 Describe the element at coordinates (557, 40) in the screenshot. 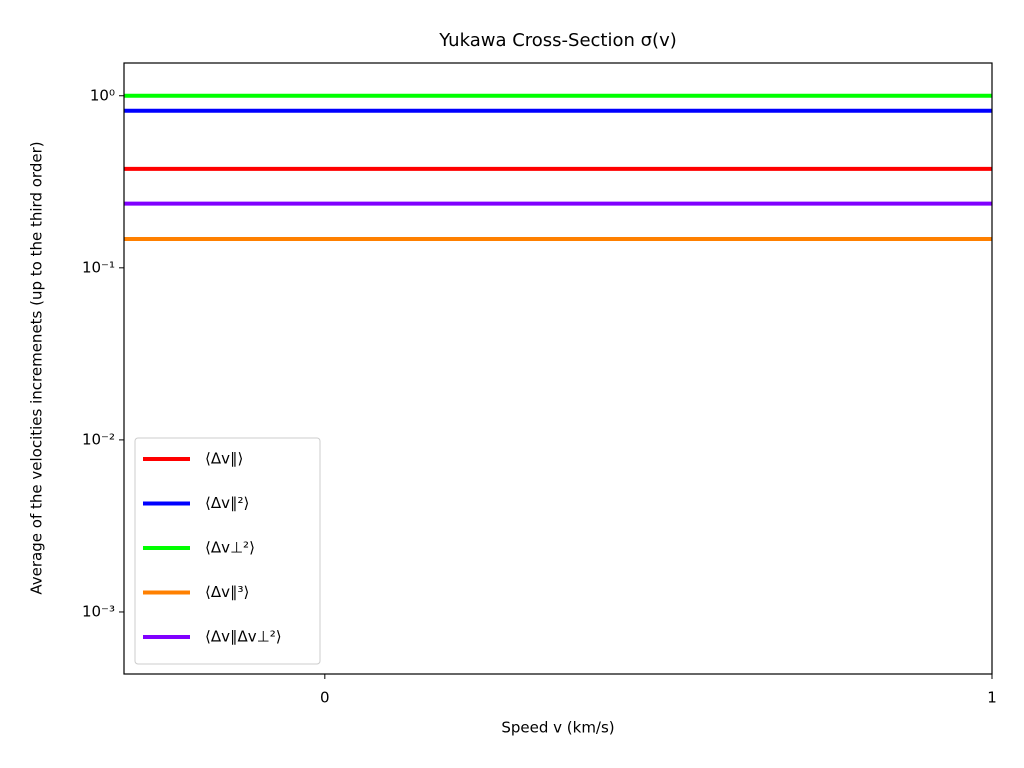

I see `chart-title: Yukawa Cross-Section σ(v)` at that location.